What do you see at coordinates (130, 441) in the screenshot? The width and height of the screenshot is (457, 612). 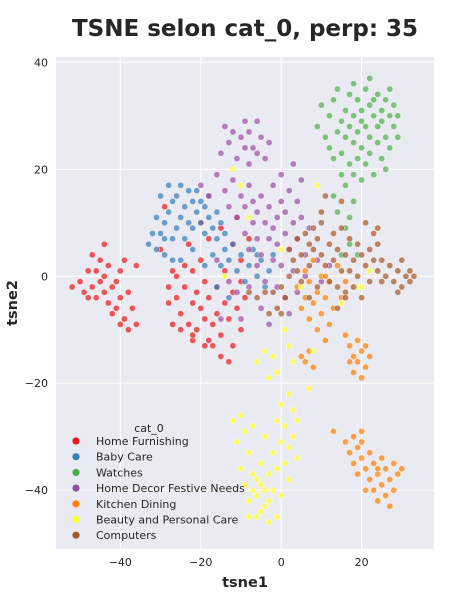 I see `legend-entry: Home Furnishing` at bounding box center [130, 441].